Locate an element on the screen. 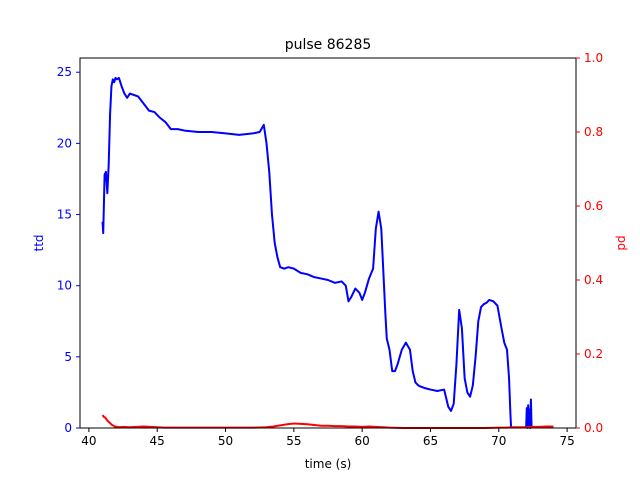 Image resolution: width=640 pixels, height=480 pixels. right-y-axis-ticks: 0.0 0.2 0.4 0.6 0.8 1.0 is located at coordinates (589, 243).